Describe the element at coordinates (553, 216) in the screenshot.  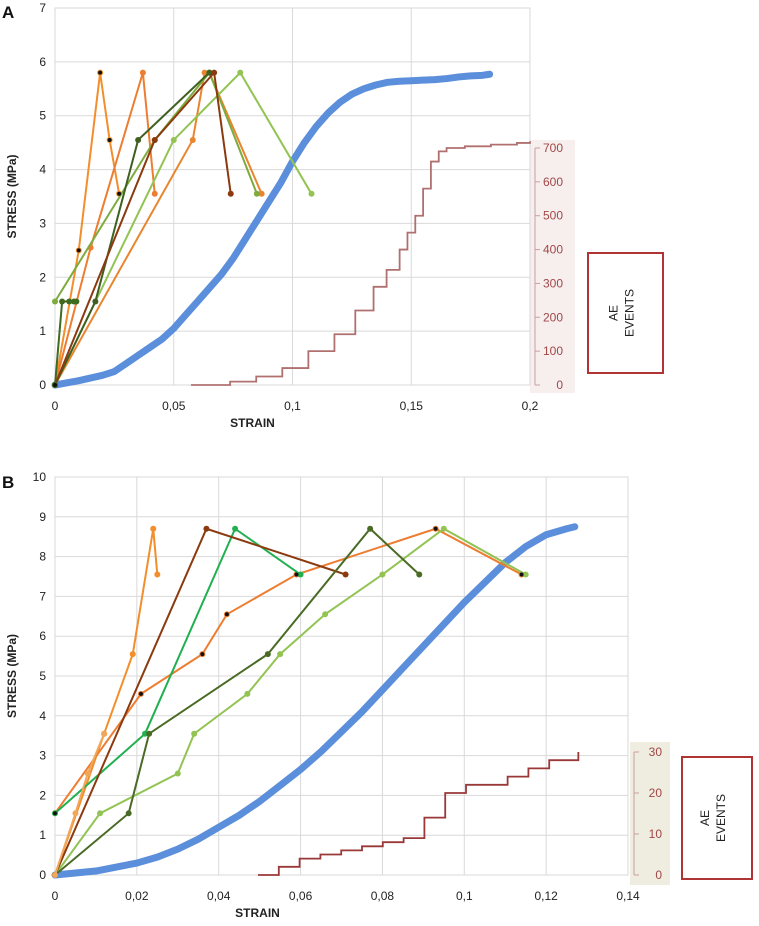
I see `ae-tick-label: 500` at that location.